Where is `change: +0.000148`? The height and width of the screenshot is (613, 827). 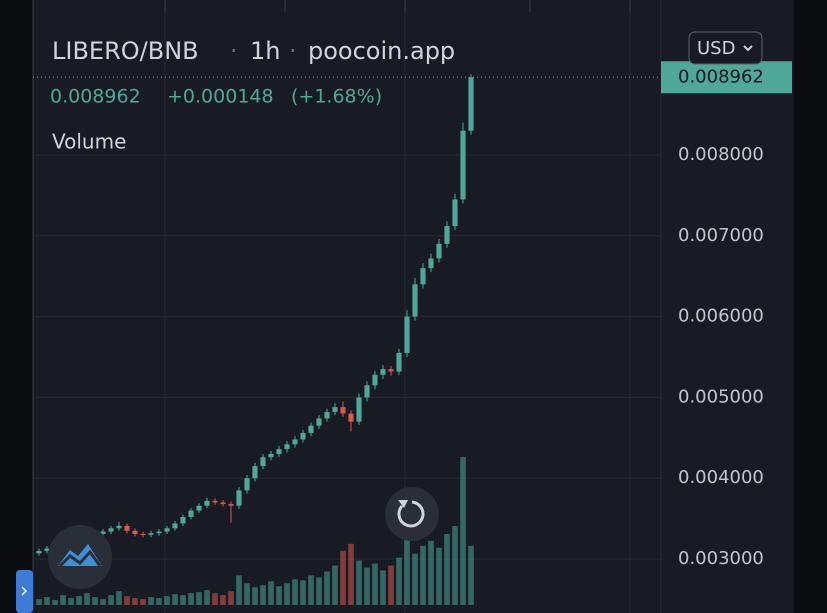 change: +0.000148 is located at coordinates (220, 97).